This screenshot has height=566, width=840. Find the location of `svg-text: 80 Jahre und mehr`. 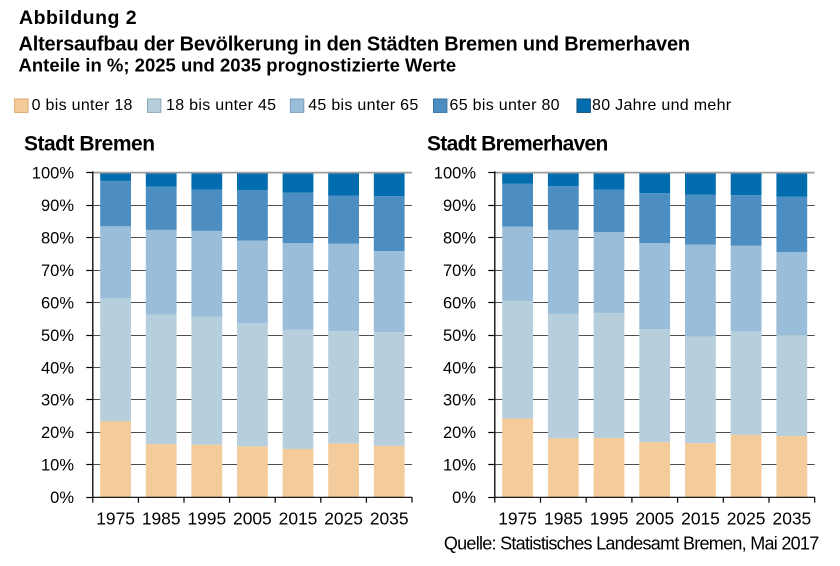

svg-text: 80 Jahre und mehr is located at coordinates (662, 105).